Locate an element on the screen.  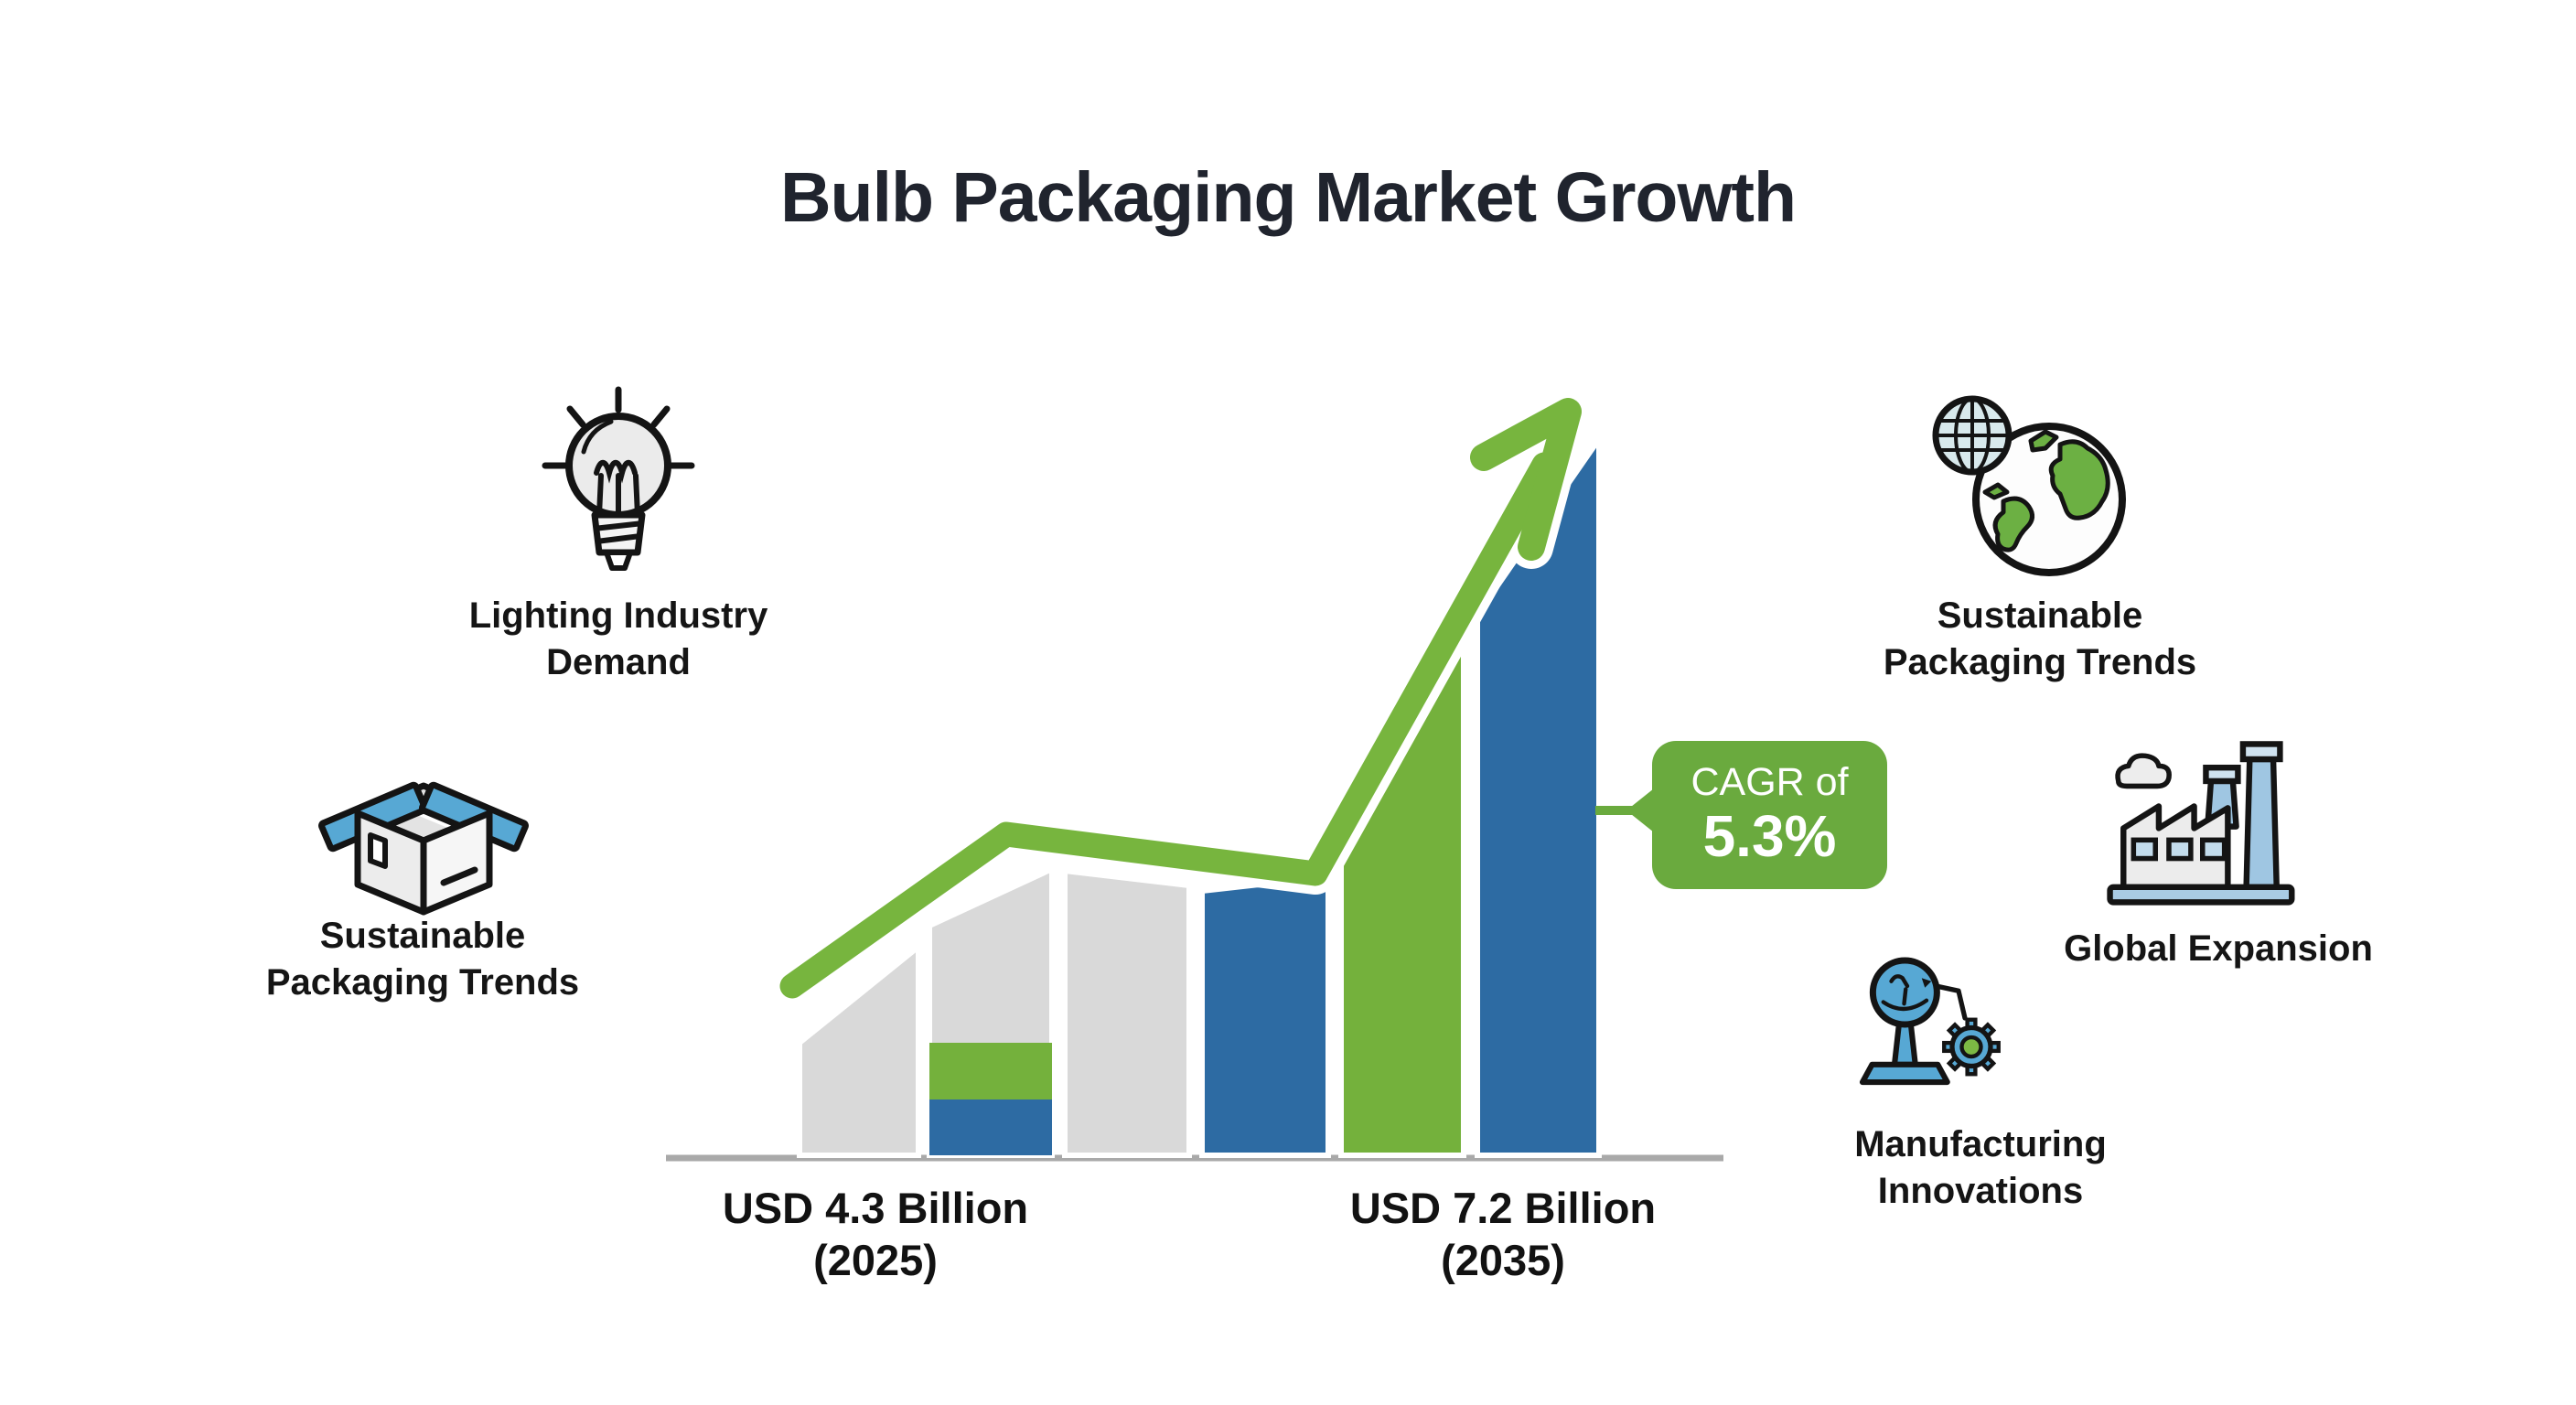
bar-2025-2-green-band is located at coordinates (991, 1071).